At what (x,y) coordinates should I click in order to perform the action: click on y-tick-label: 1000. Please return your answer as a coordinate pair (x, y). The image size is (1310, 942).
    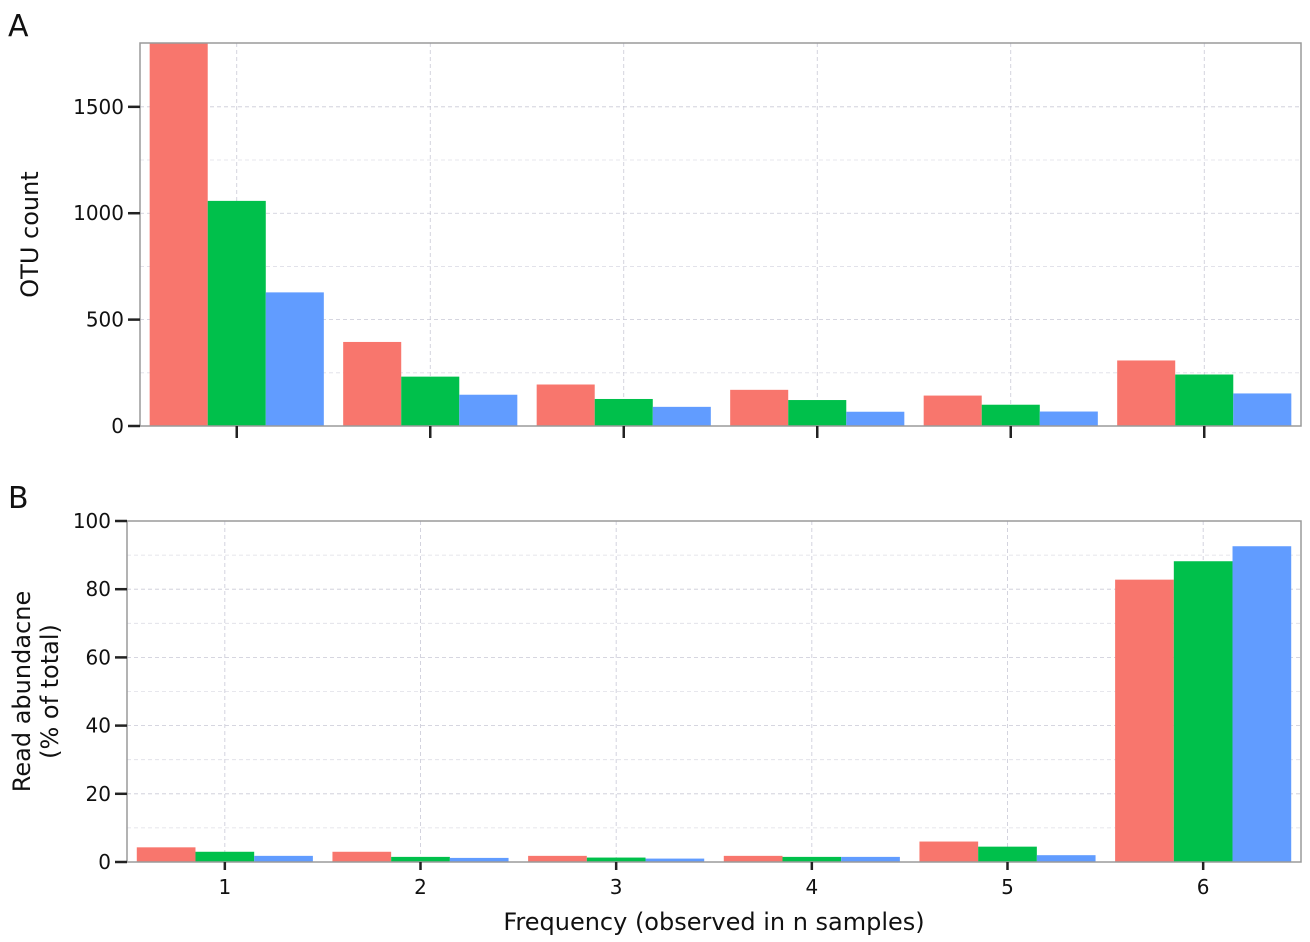
    Looking at the image, I should click on (98, 213).